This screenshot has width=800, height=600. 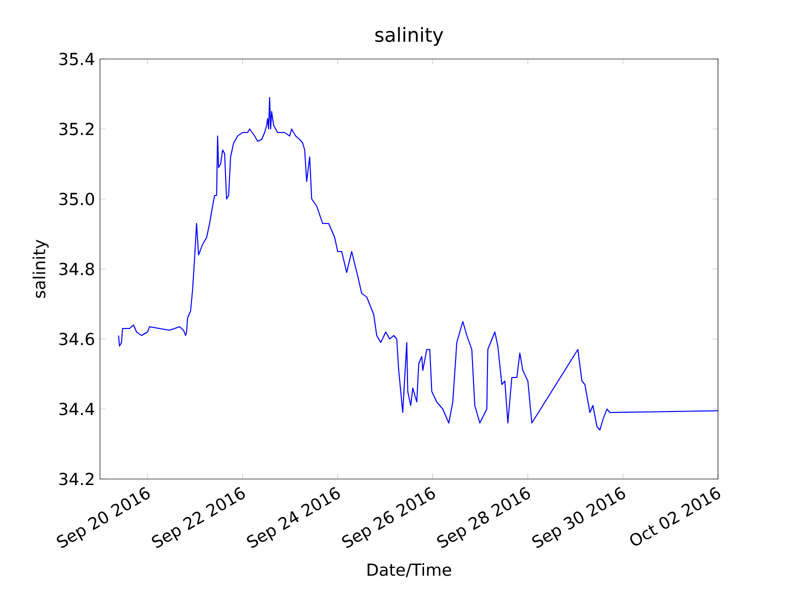 What do you see at coordinates (76, 59) in the screenshot?
I see `y-tick-label: 35.4` at bounding box center [76, 59].